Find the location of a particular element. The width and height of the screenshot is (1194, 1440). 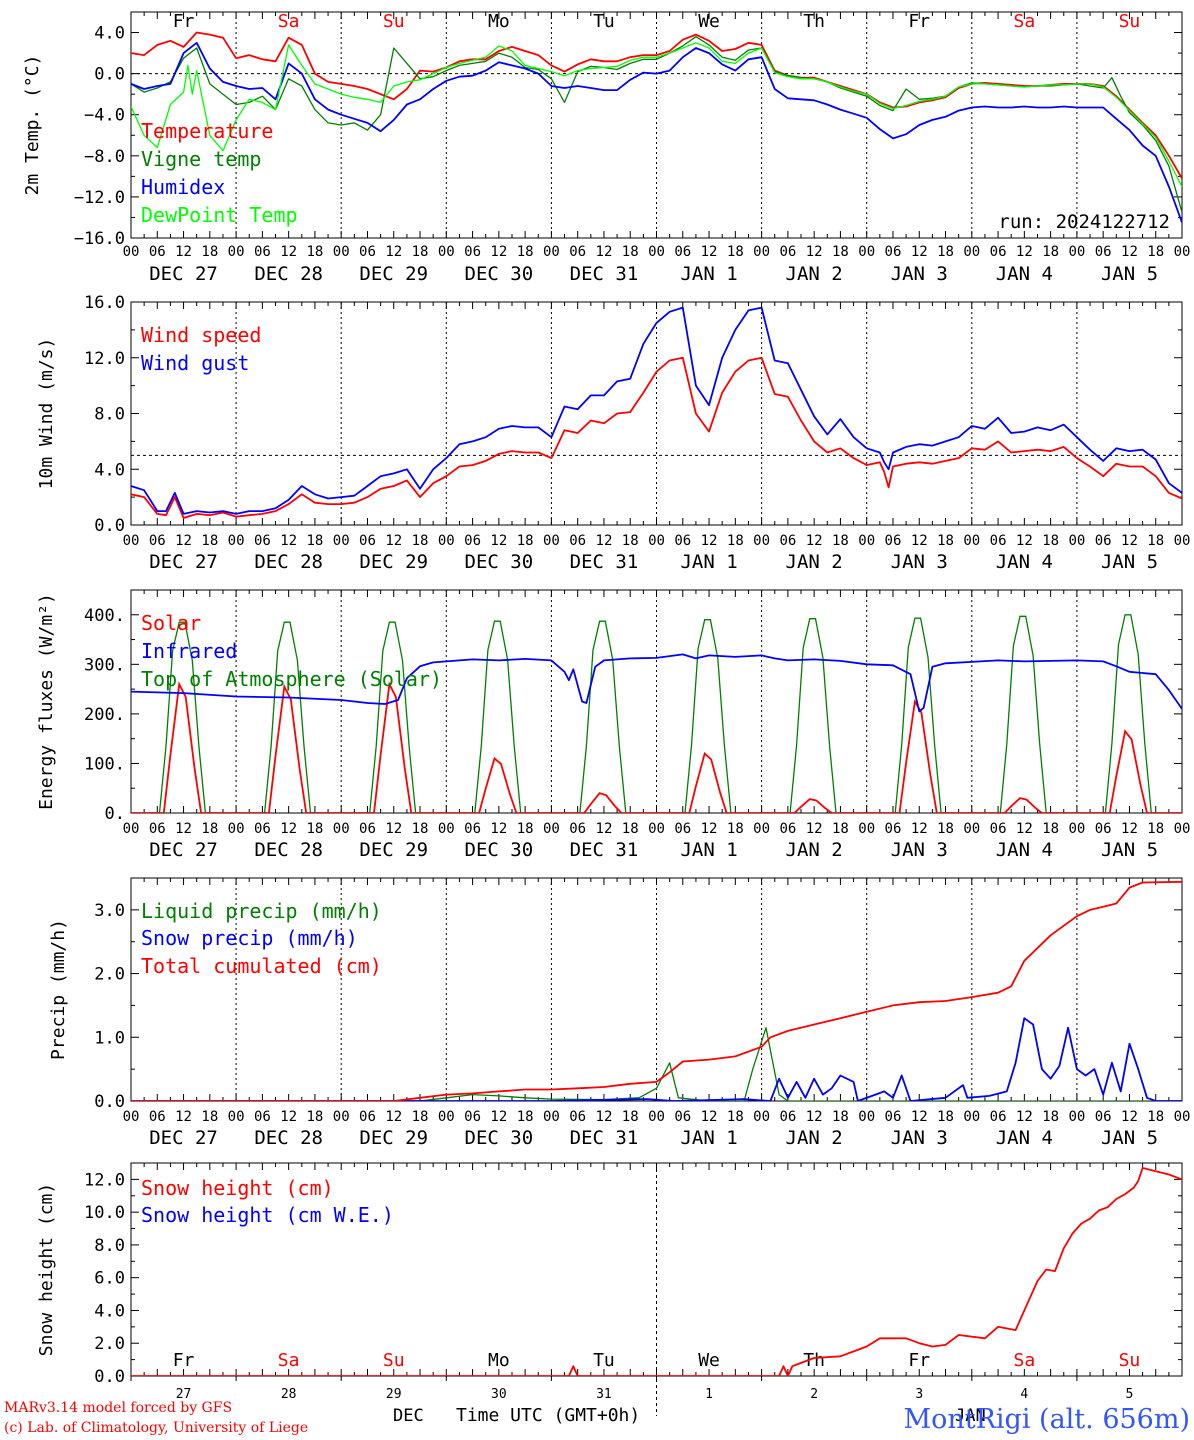

date-label: DEC 31 is located at coordinates (604, 1138).